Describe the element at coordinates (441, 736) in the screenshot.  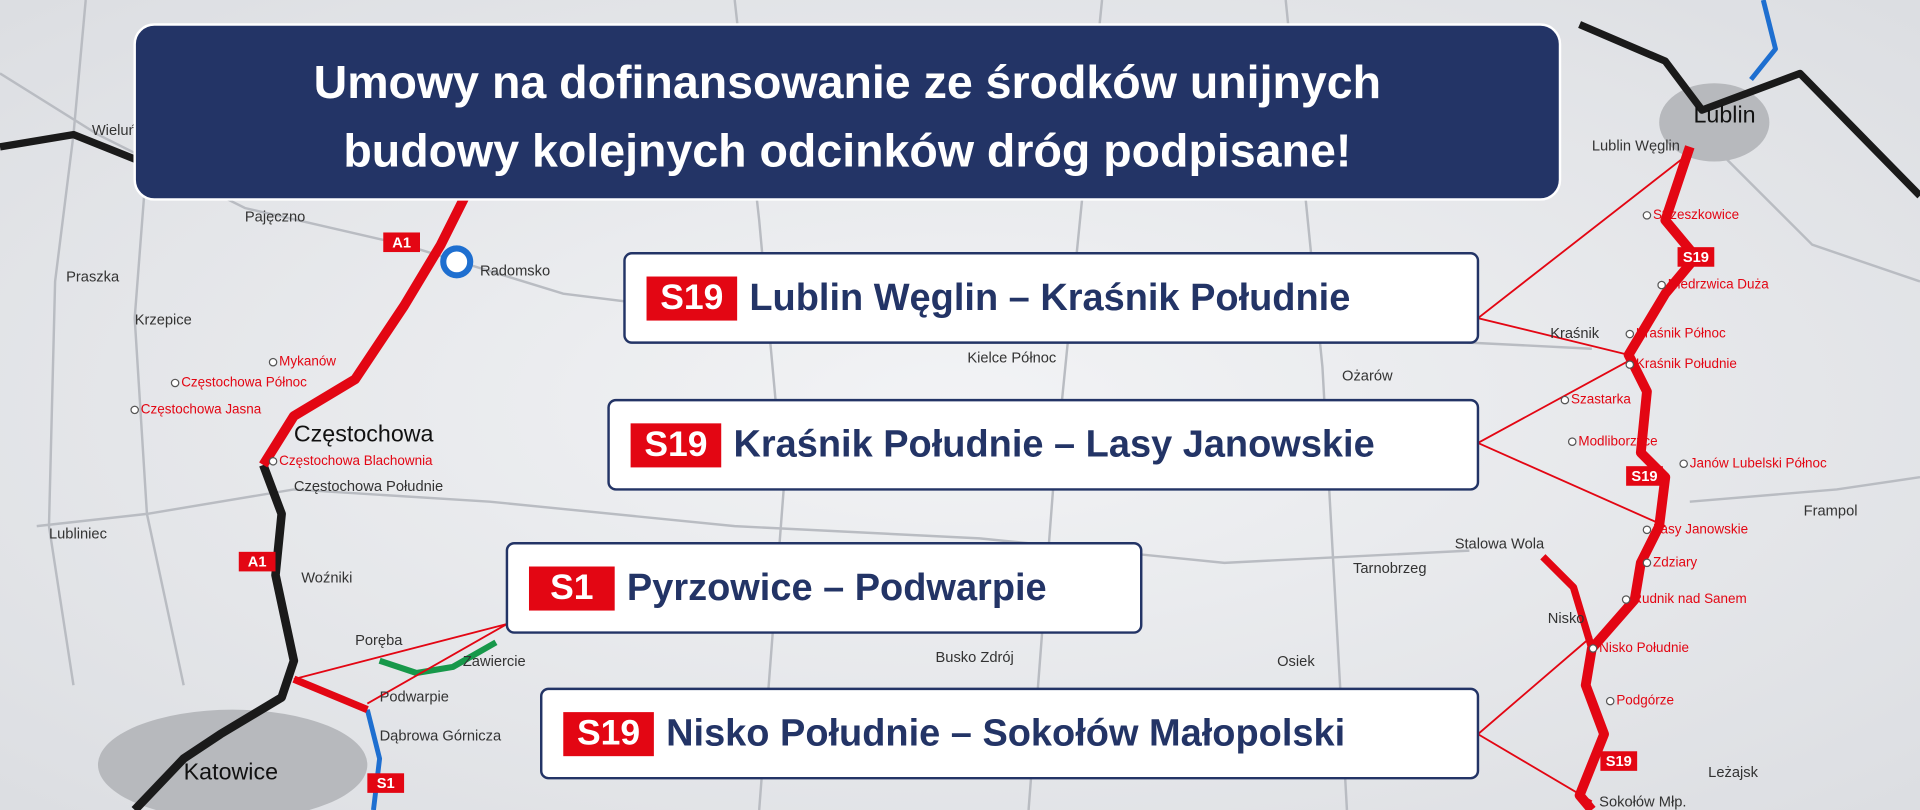
I see `place-label: Dąbrowa Górnicza` at that location.